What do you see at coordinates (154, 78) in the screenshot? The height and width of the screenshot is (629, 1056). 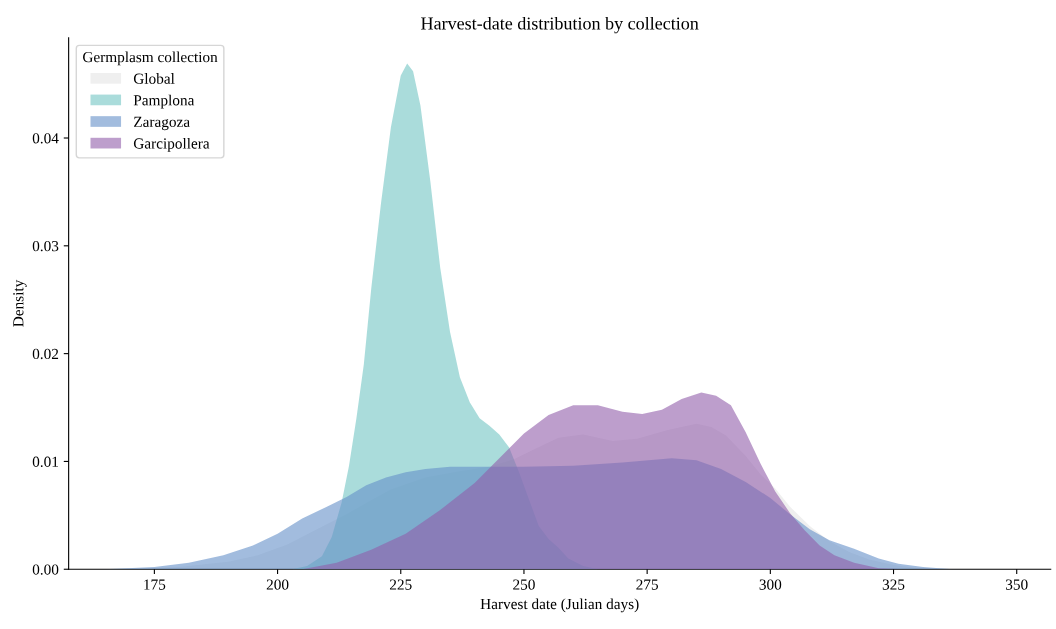 I see `legend-label: Global` at bounding box center [154, 78].